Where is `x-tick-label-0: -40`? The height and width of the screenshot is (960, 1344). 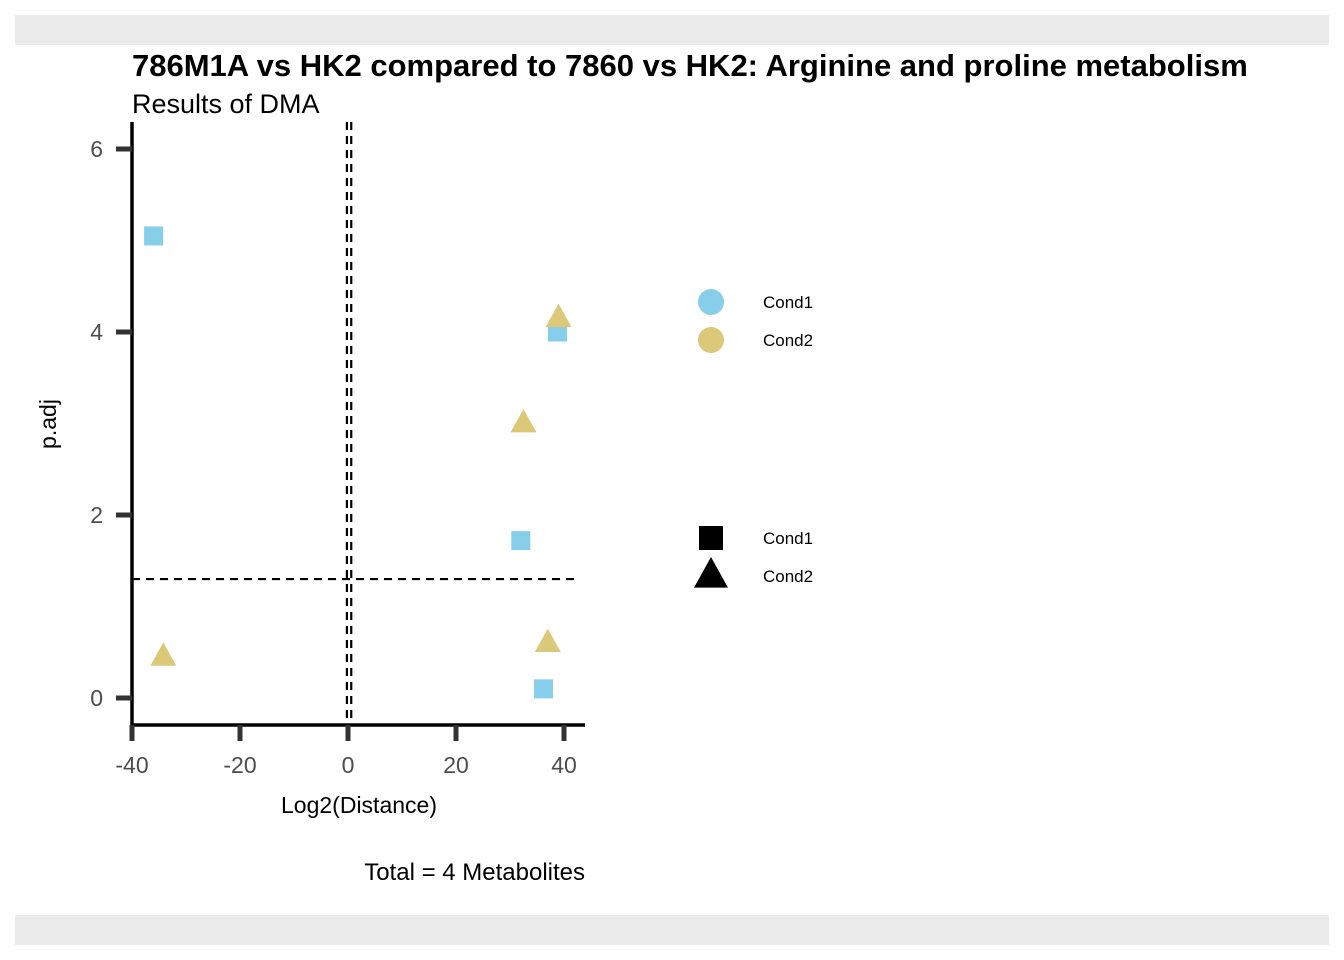 x-tick-label-0: -40 is located at coordinates (131, 765).